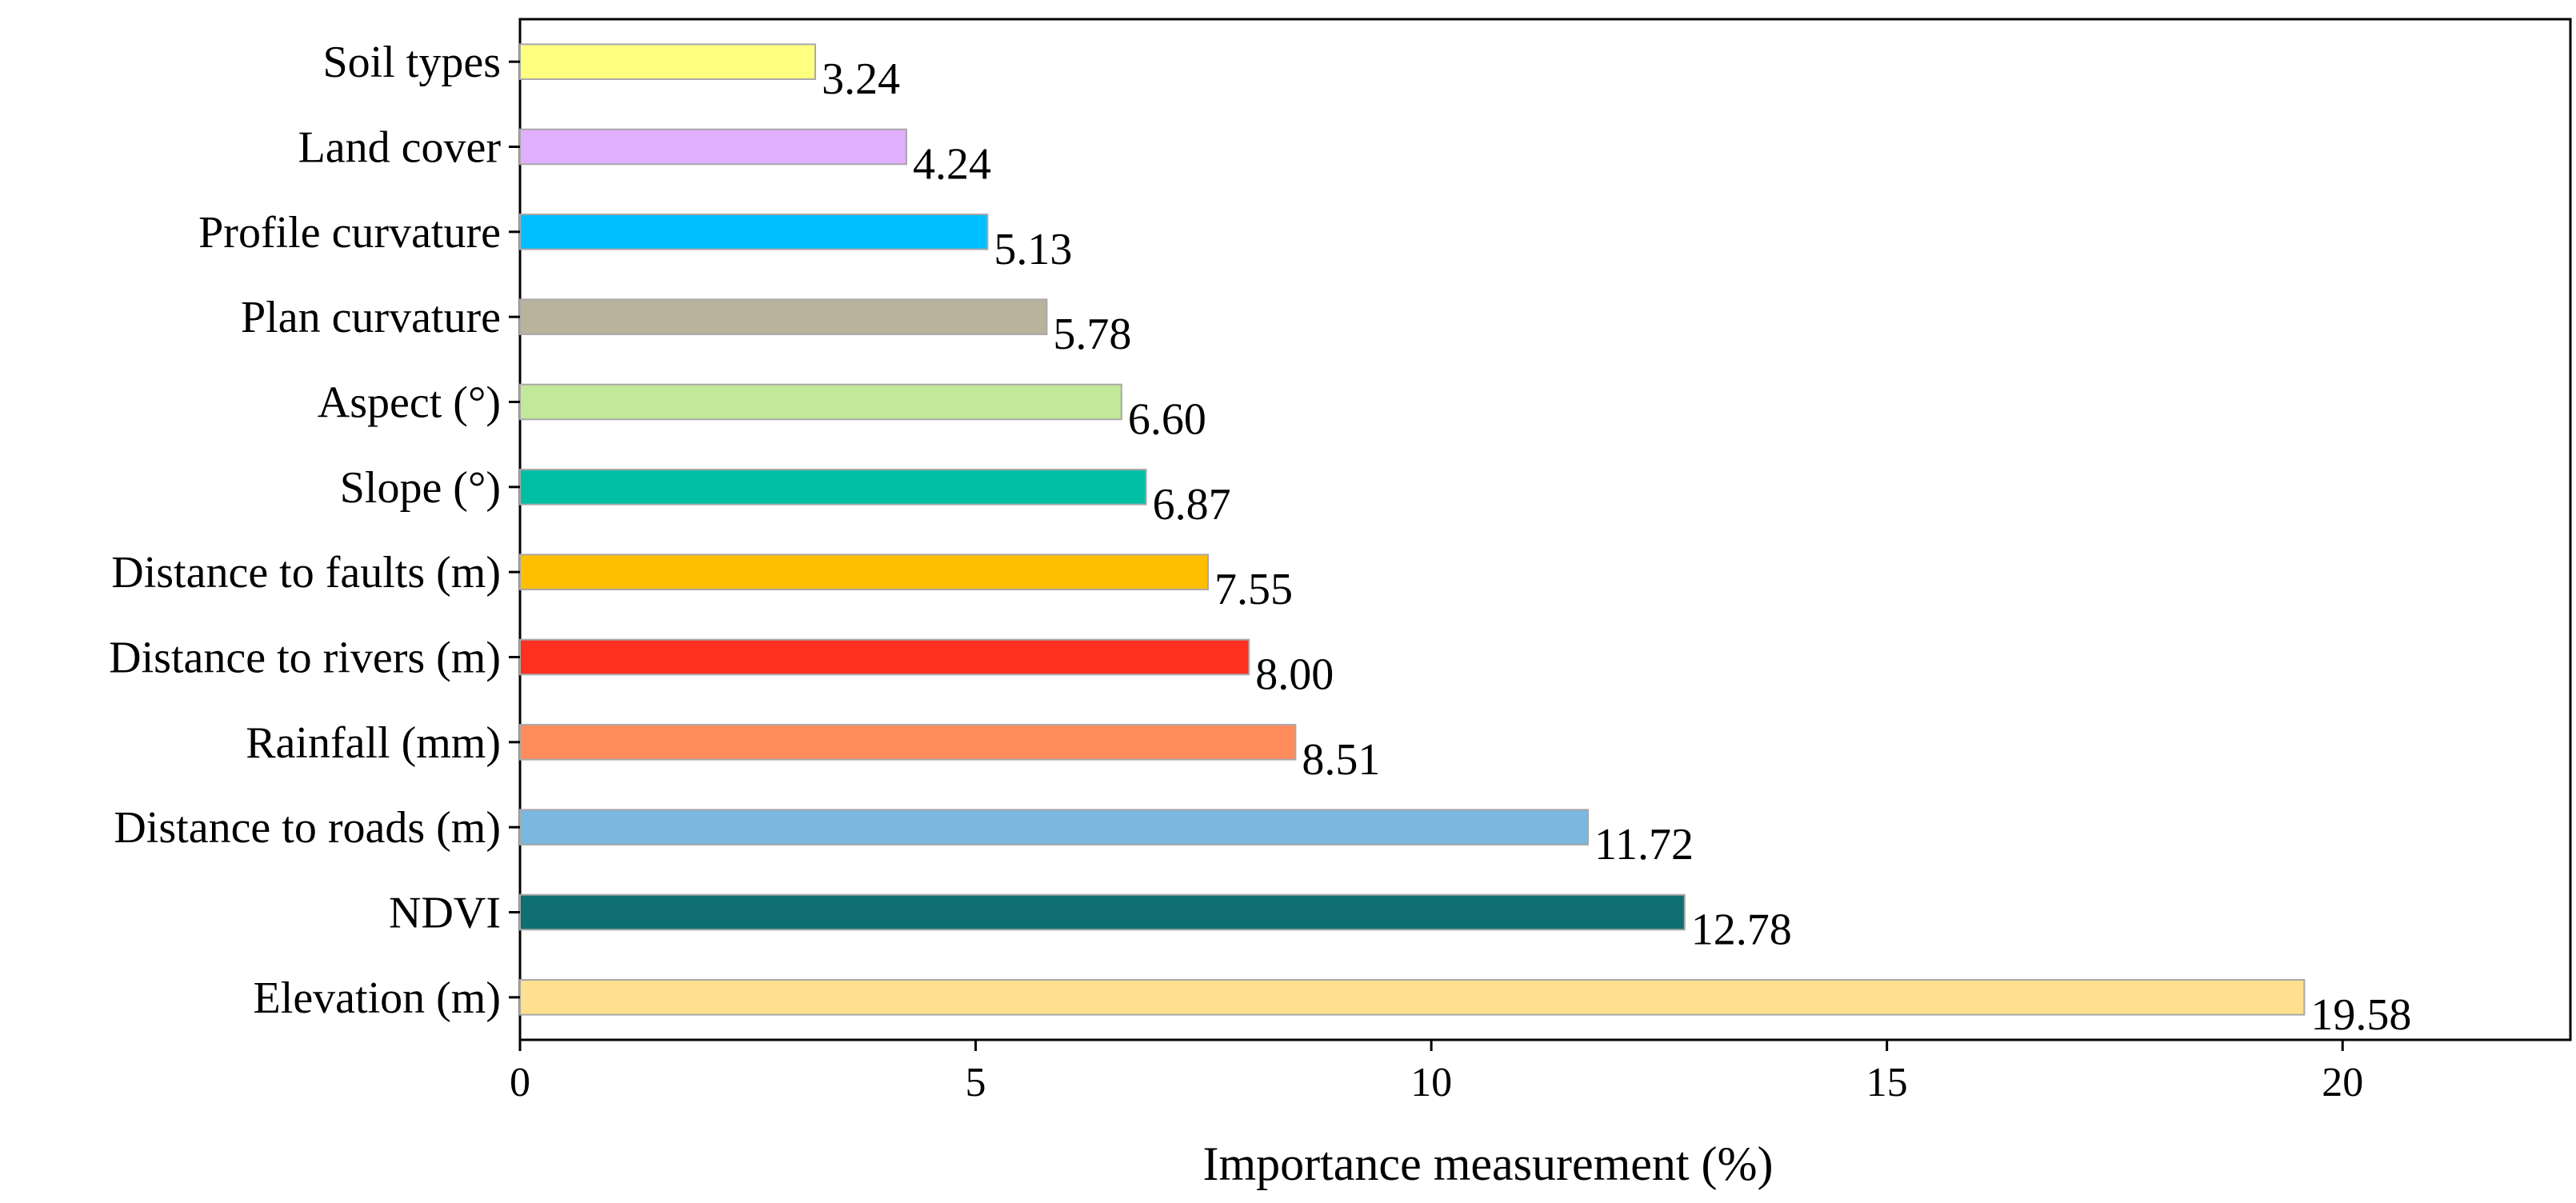  I want to click on x-axis-ticks: 0 5 10 15 20, so click(1436, 1072).